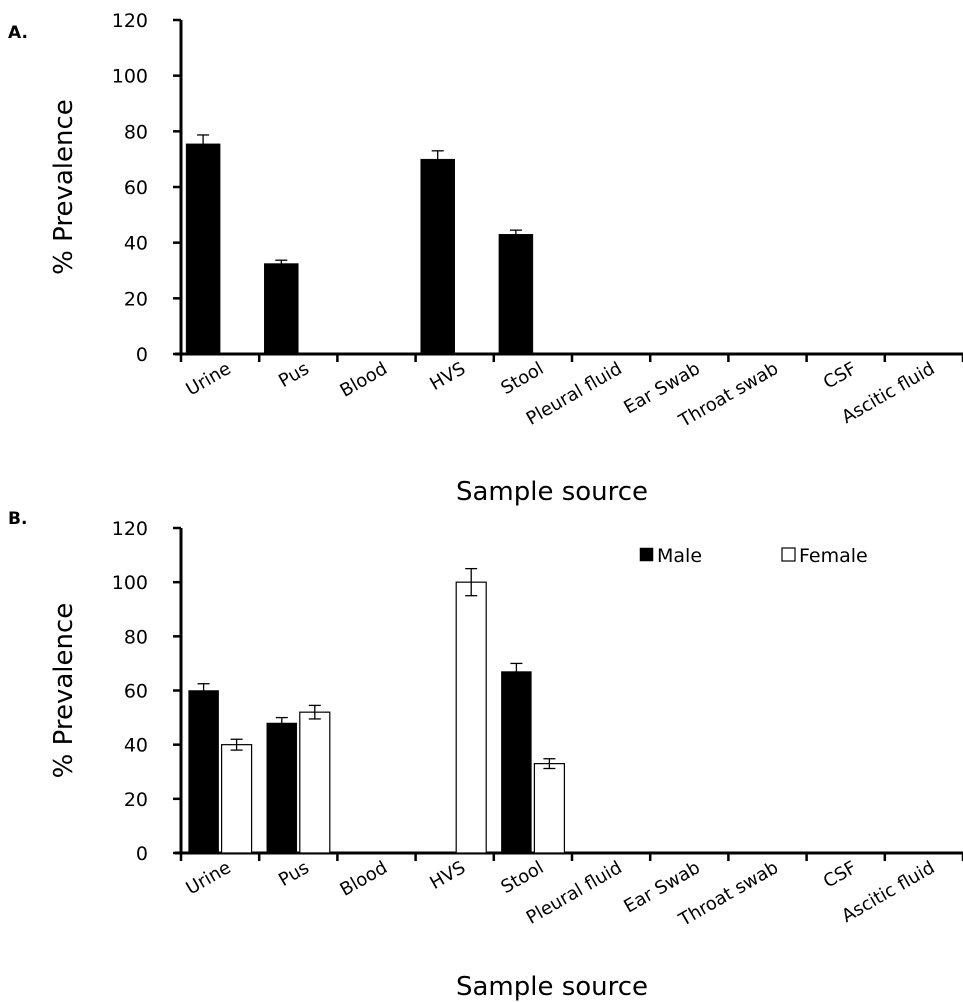  I want to click on legend-label: Female, so click(833, 556).